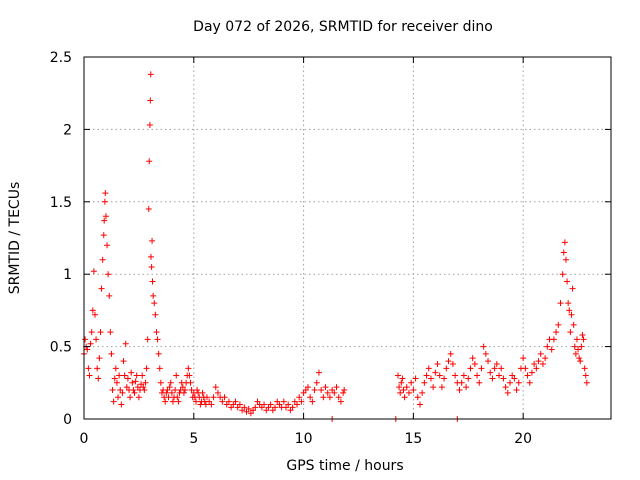  I want to click on y-tick-label: 0, so click(67, 420).